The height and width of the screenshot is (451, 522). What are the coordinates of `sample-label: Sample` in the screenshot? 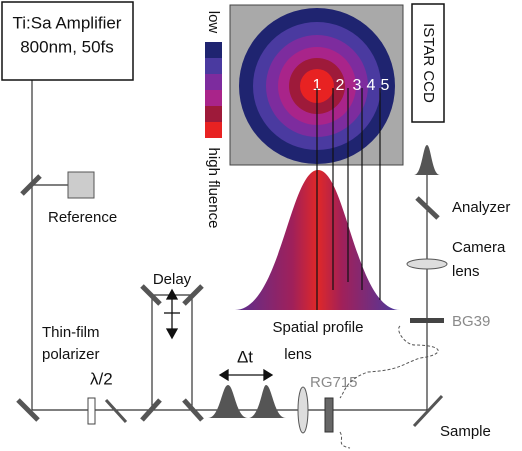 It's located at (465, 431).